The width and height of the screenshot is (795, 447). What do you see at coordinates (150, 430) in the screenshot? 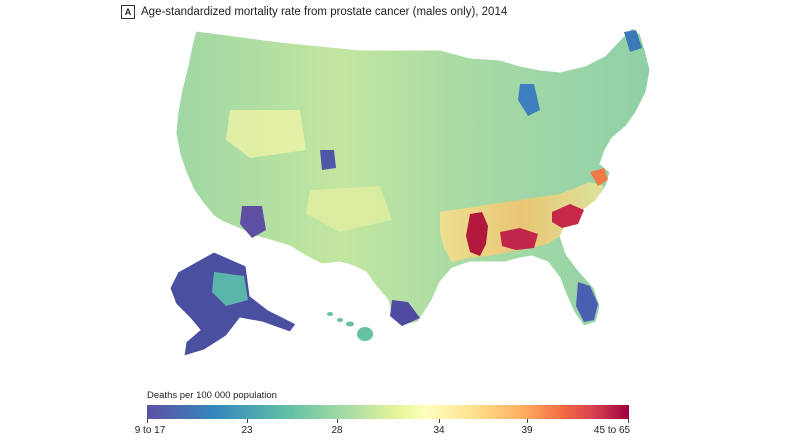
I see `legend-tick-label: 9 to 17` at bounding box center [150, 430].